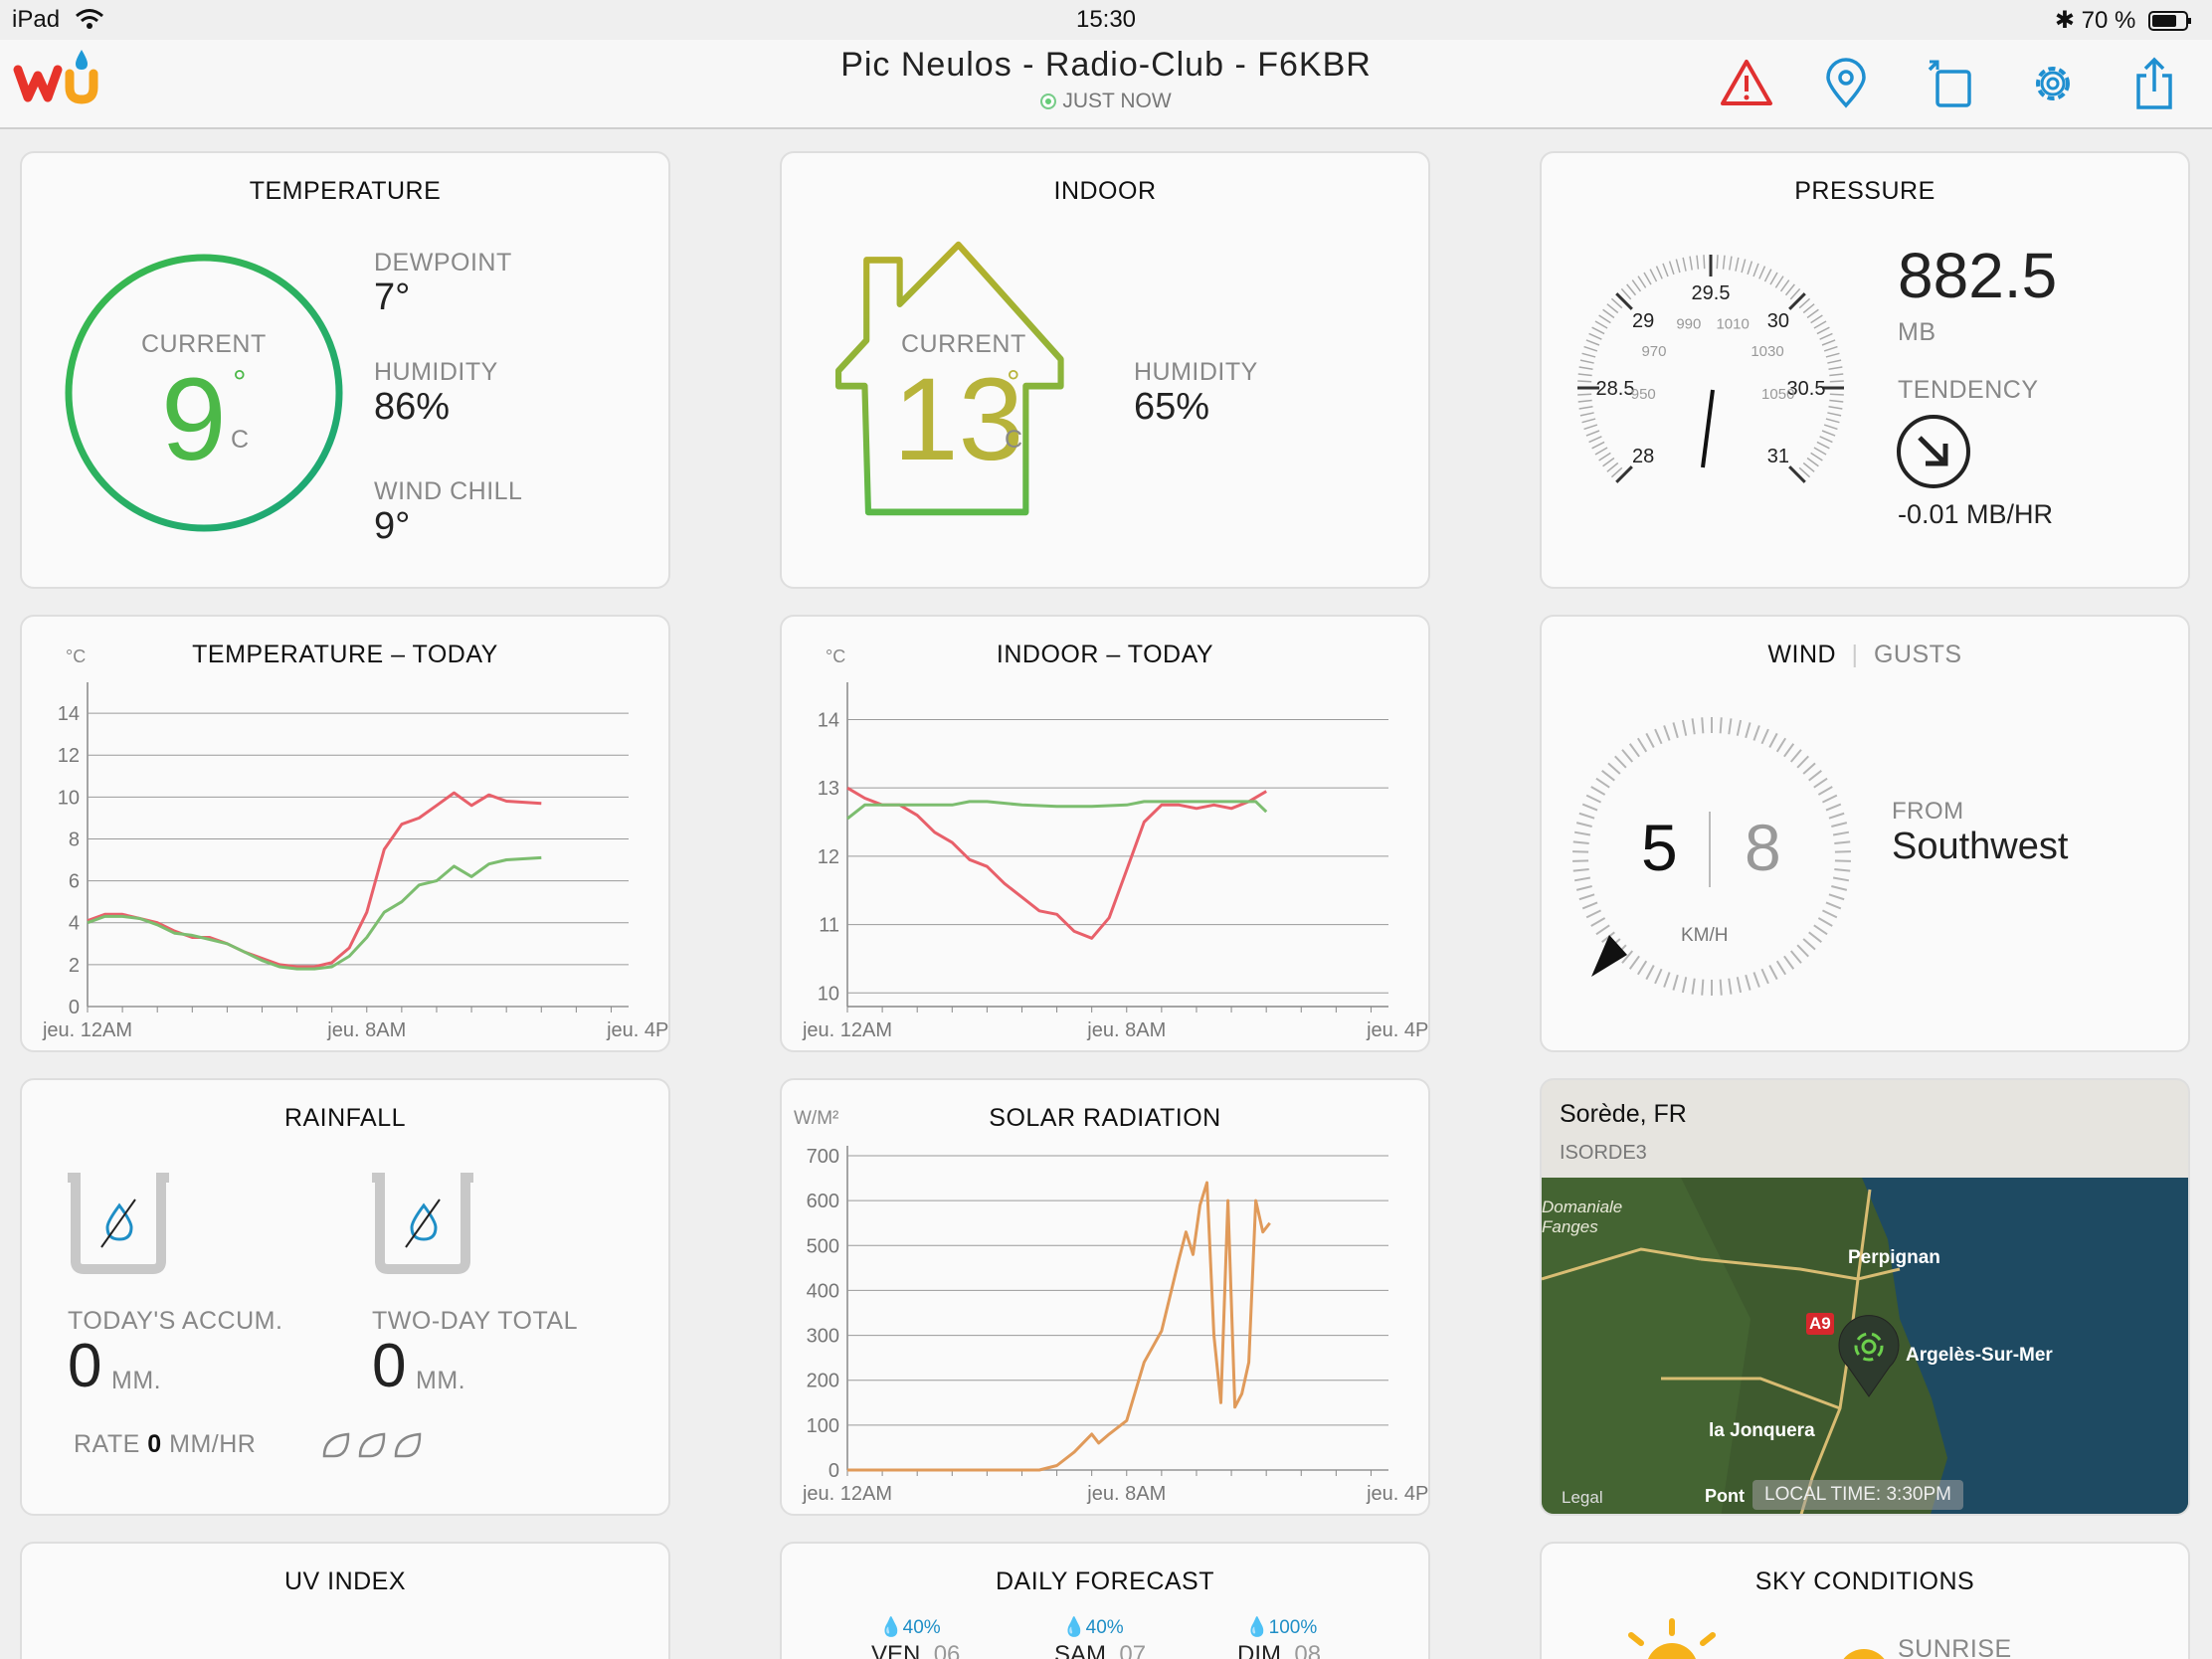 The width and height of the screenshot is (2212, 1659). I want to click on station-pin-icon, so click(1869, 1355).